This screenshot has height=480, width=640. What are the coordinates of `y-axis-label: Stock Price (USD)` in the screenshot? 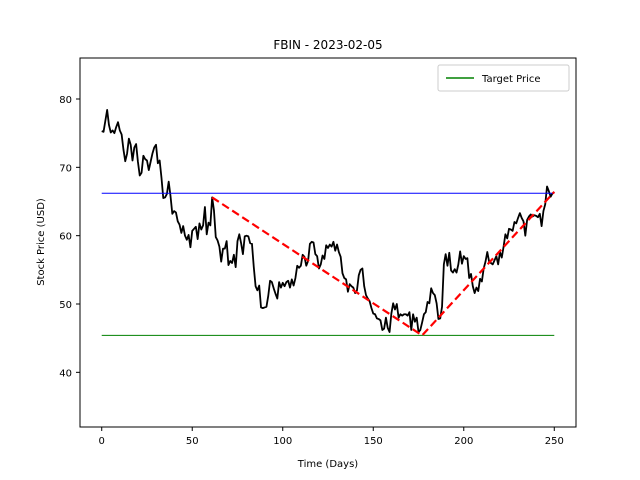 It's located at (41, 242).